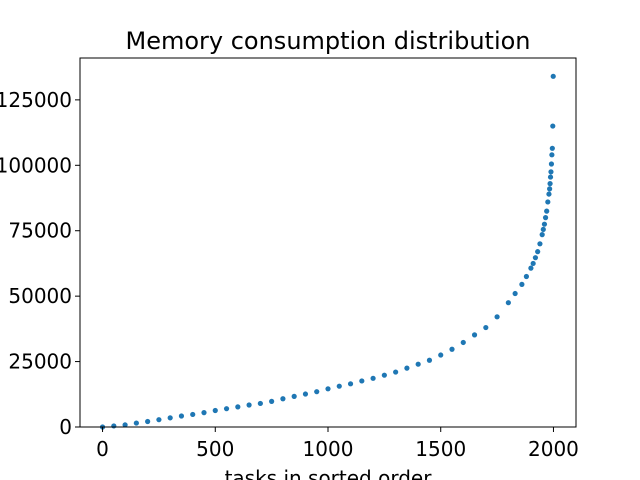  I want to click on y-tick-label: 75000, so click(40, 231).